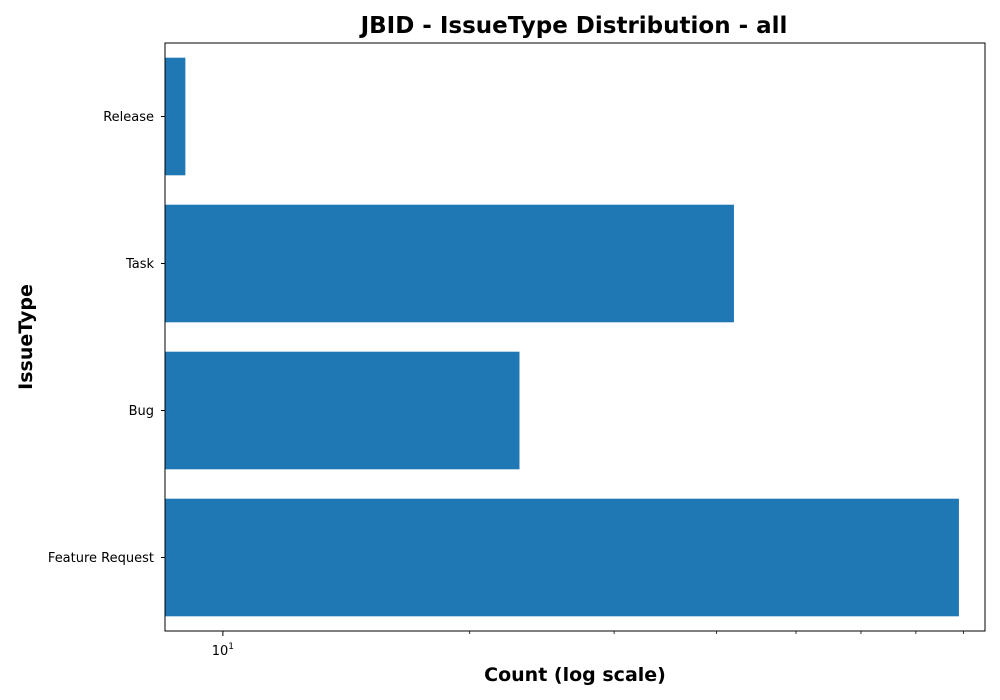 Image resolution: width=1000 pixels, height=700 pixels. What do you see at coordinates (141, 411) in the screenshot?
I see `y-tick-label-bug: Bug` at bounding box center [141, 411].